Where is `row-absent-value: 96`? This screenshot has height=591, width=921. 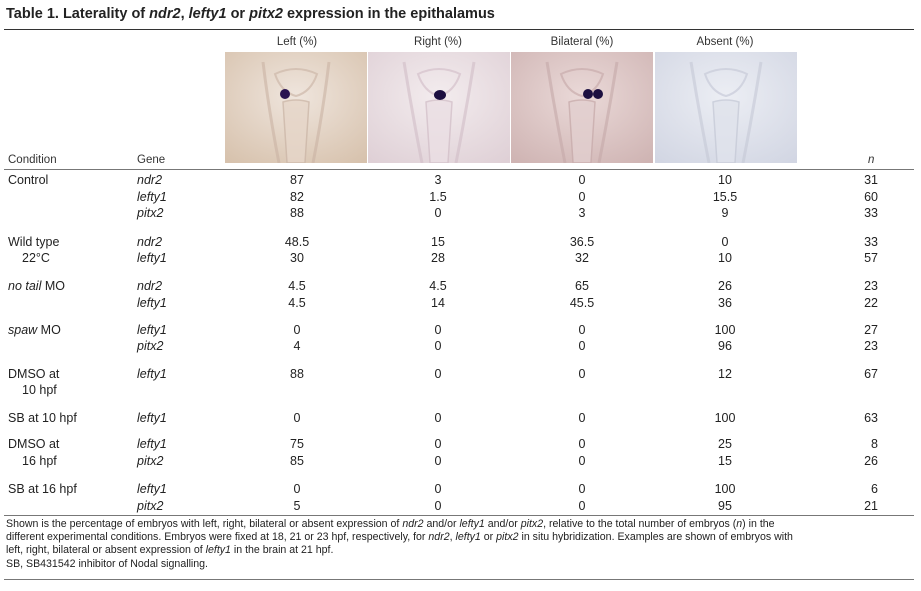
row-absent-value: 96 is located at coordinates (725, 346).